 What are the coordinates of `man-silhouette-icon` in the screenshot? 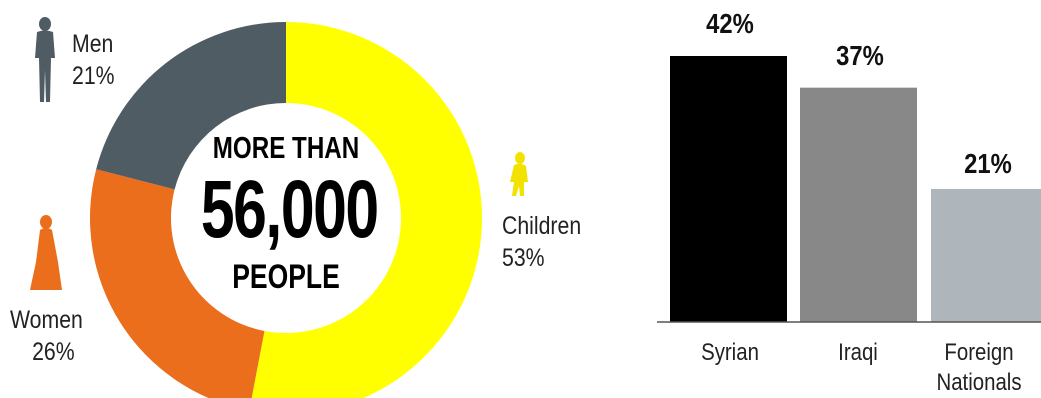 It's located at (45, 59).